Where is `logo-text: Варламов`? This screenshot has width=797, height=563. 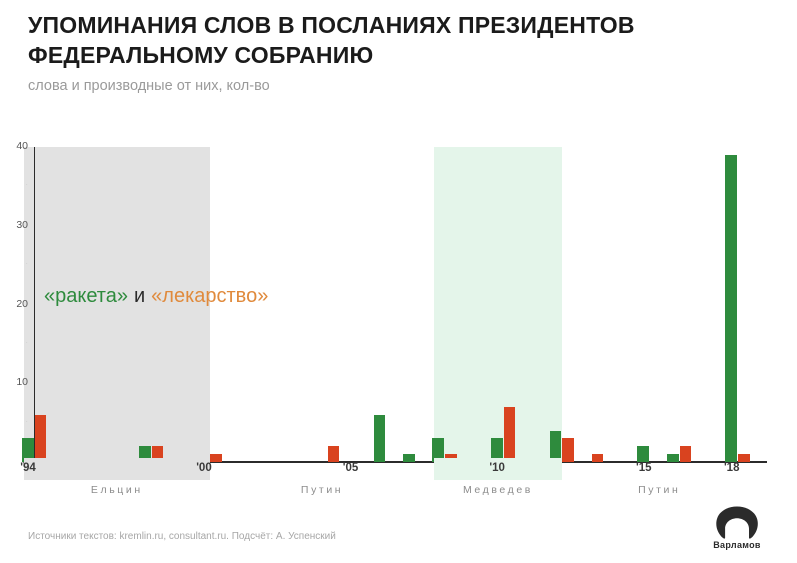
logo-text: Варламов is located at coordinates (737, 545).